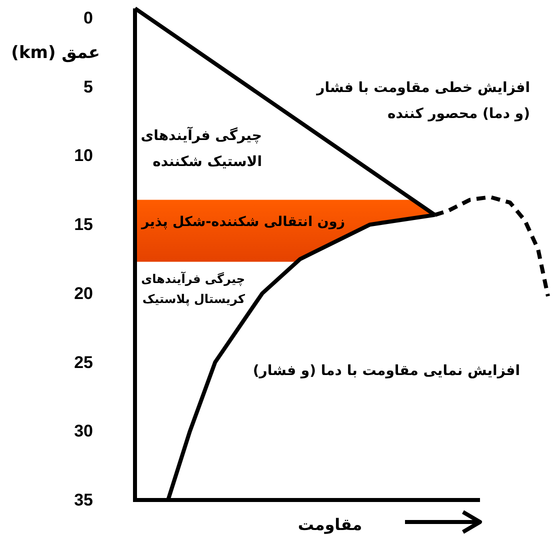 This screenshot has height=539, width=554. What do you see at coordinates (386, 371) in the screenshot?
I see `annotation: افزایش نمایی مقاومت با دما (و فشار)` at bounding box center [386, 371].